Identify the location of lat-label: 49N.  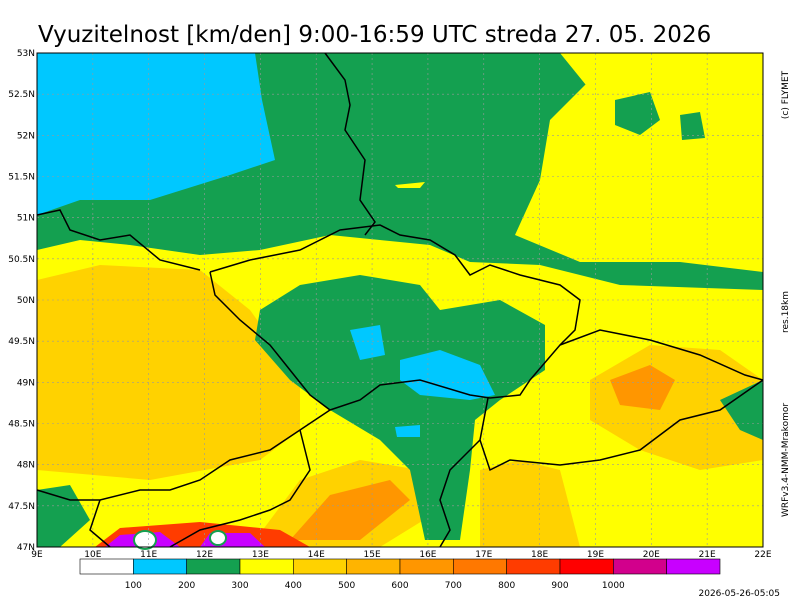
(26, 383).